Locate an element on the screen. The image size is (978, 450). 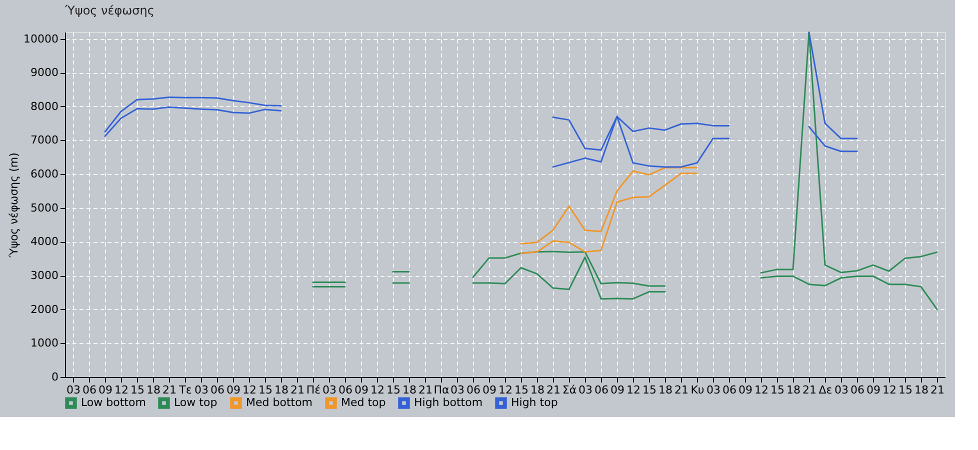
legend-label: High bottom is located at coordinates (448, 403).